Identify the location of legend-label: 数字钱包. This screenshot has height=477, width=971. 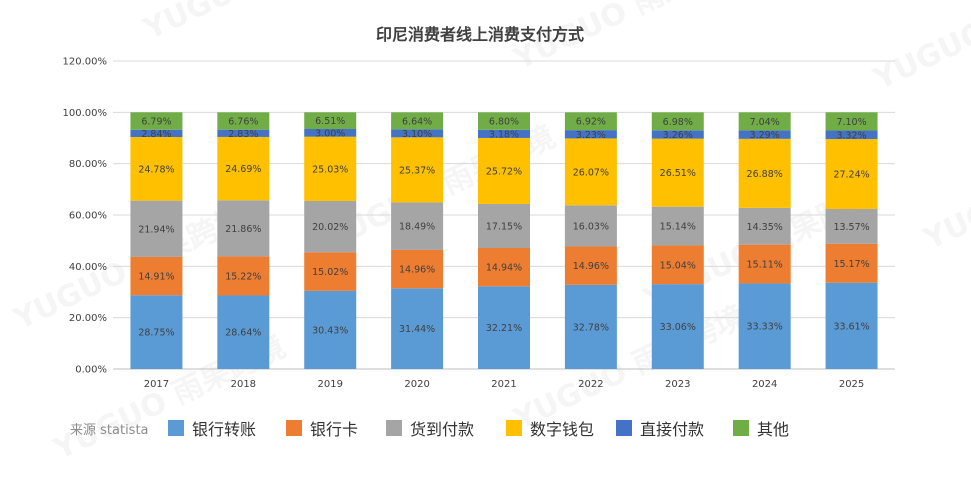
(562, 429).